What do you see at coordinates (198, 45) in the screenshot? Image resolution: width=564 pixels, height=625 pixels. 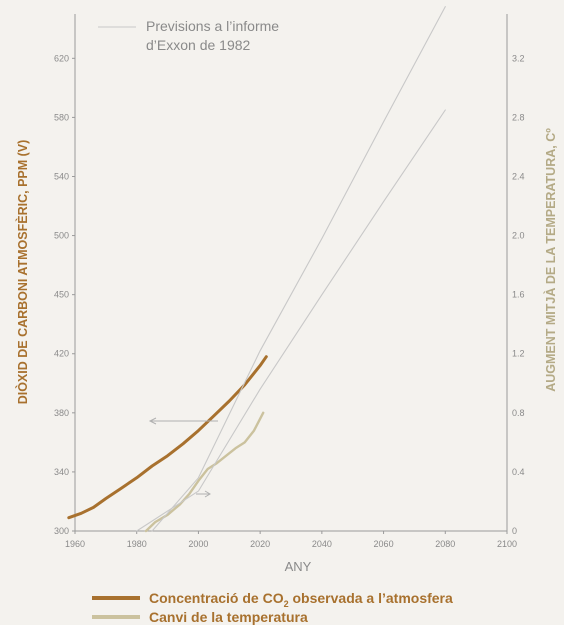 I see `annotation-line-2: d’Exxon de 1982` at bounding box center [198, 45].